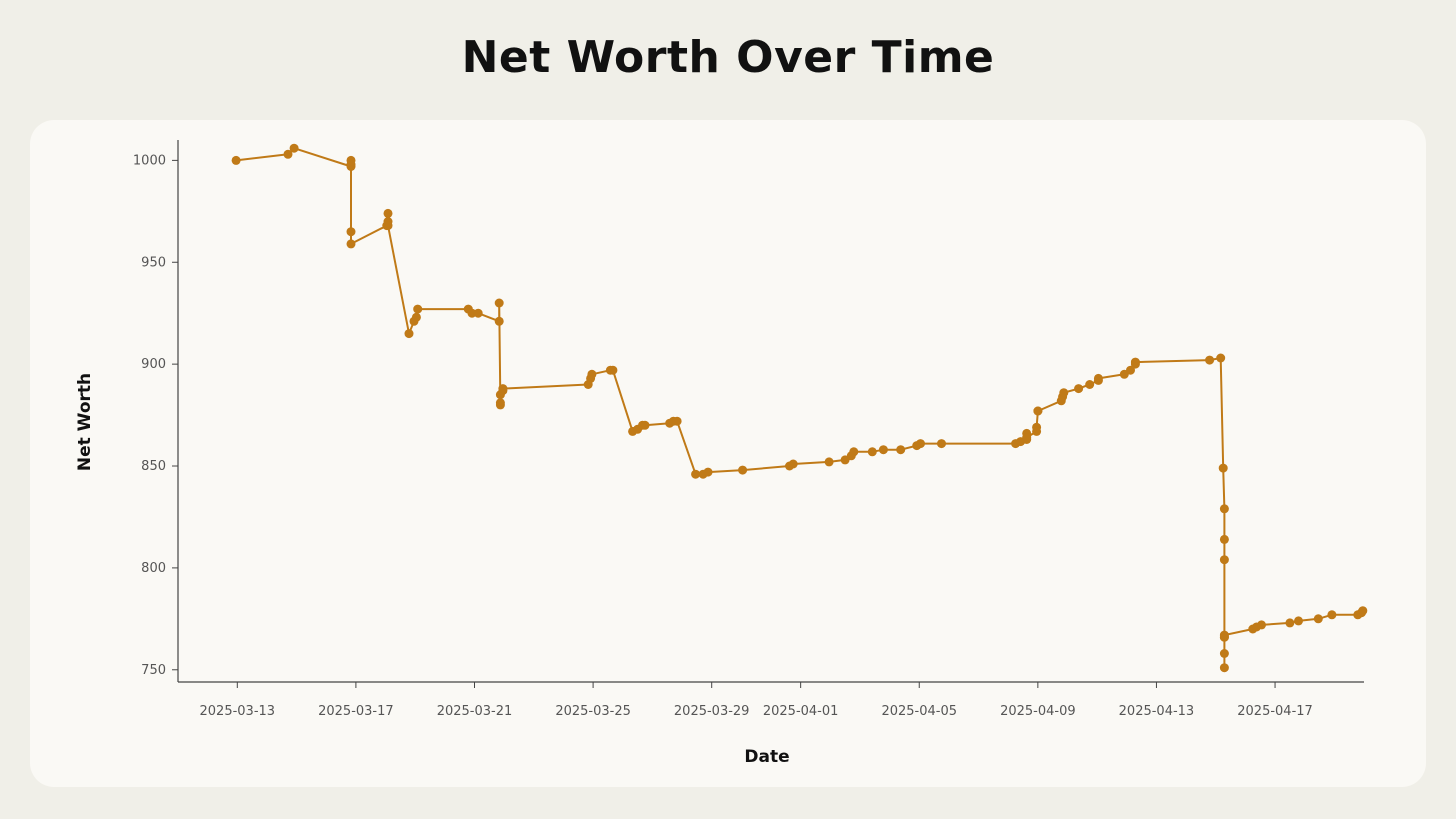 The width and height of the screenshot is (1456, 819). Describe the element at coordinates (85, 422) in the screenshot. I see `y-axis-label: Net Worth` at that location.